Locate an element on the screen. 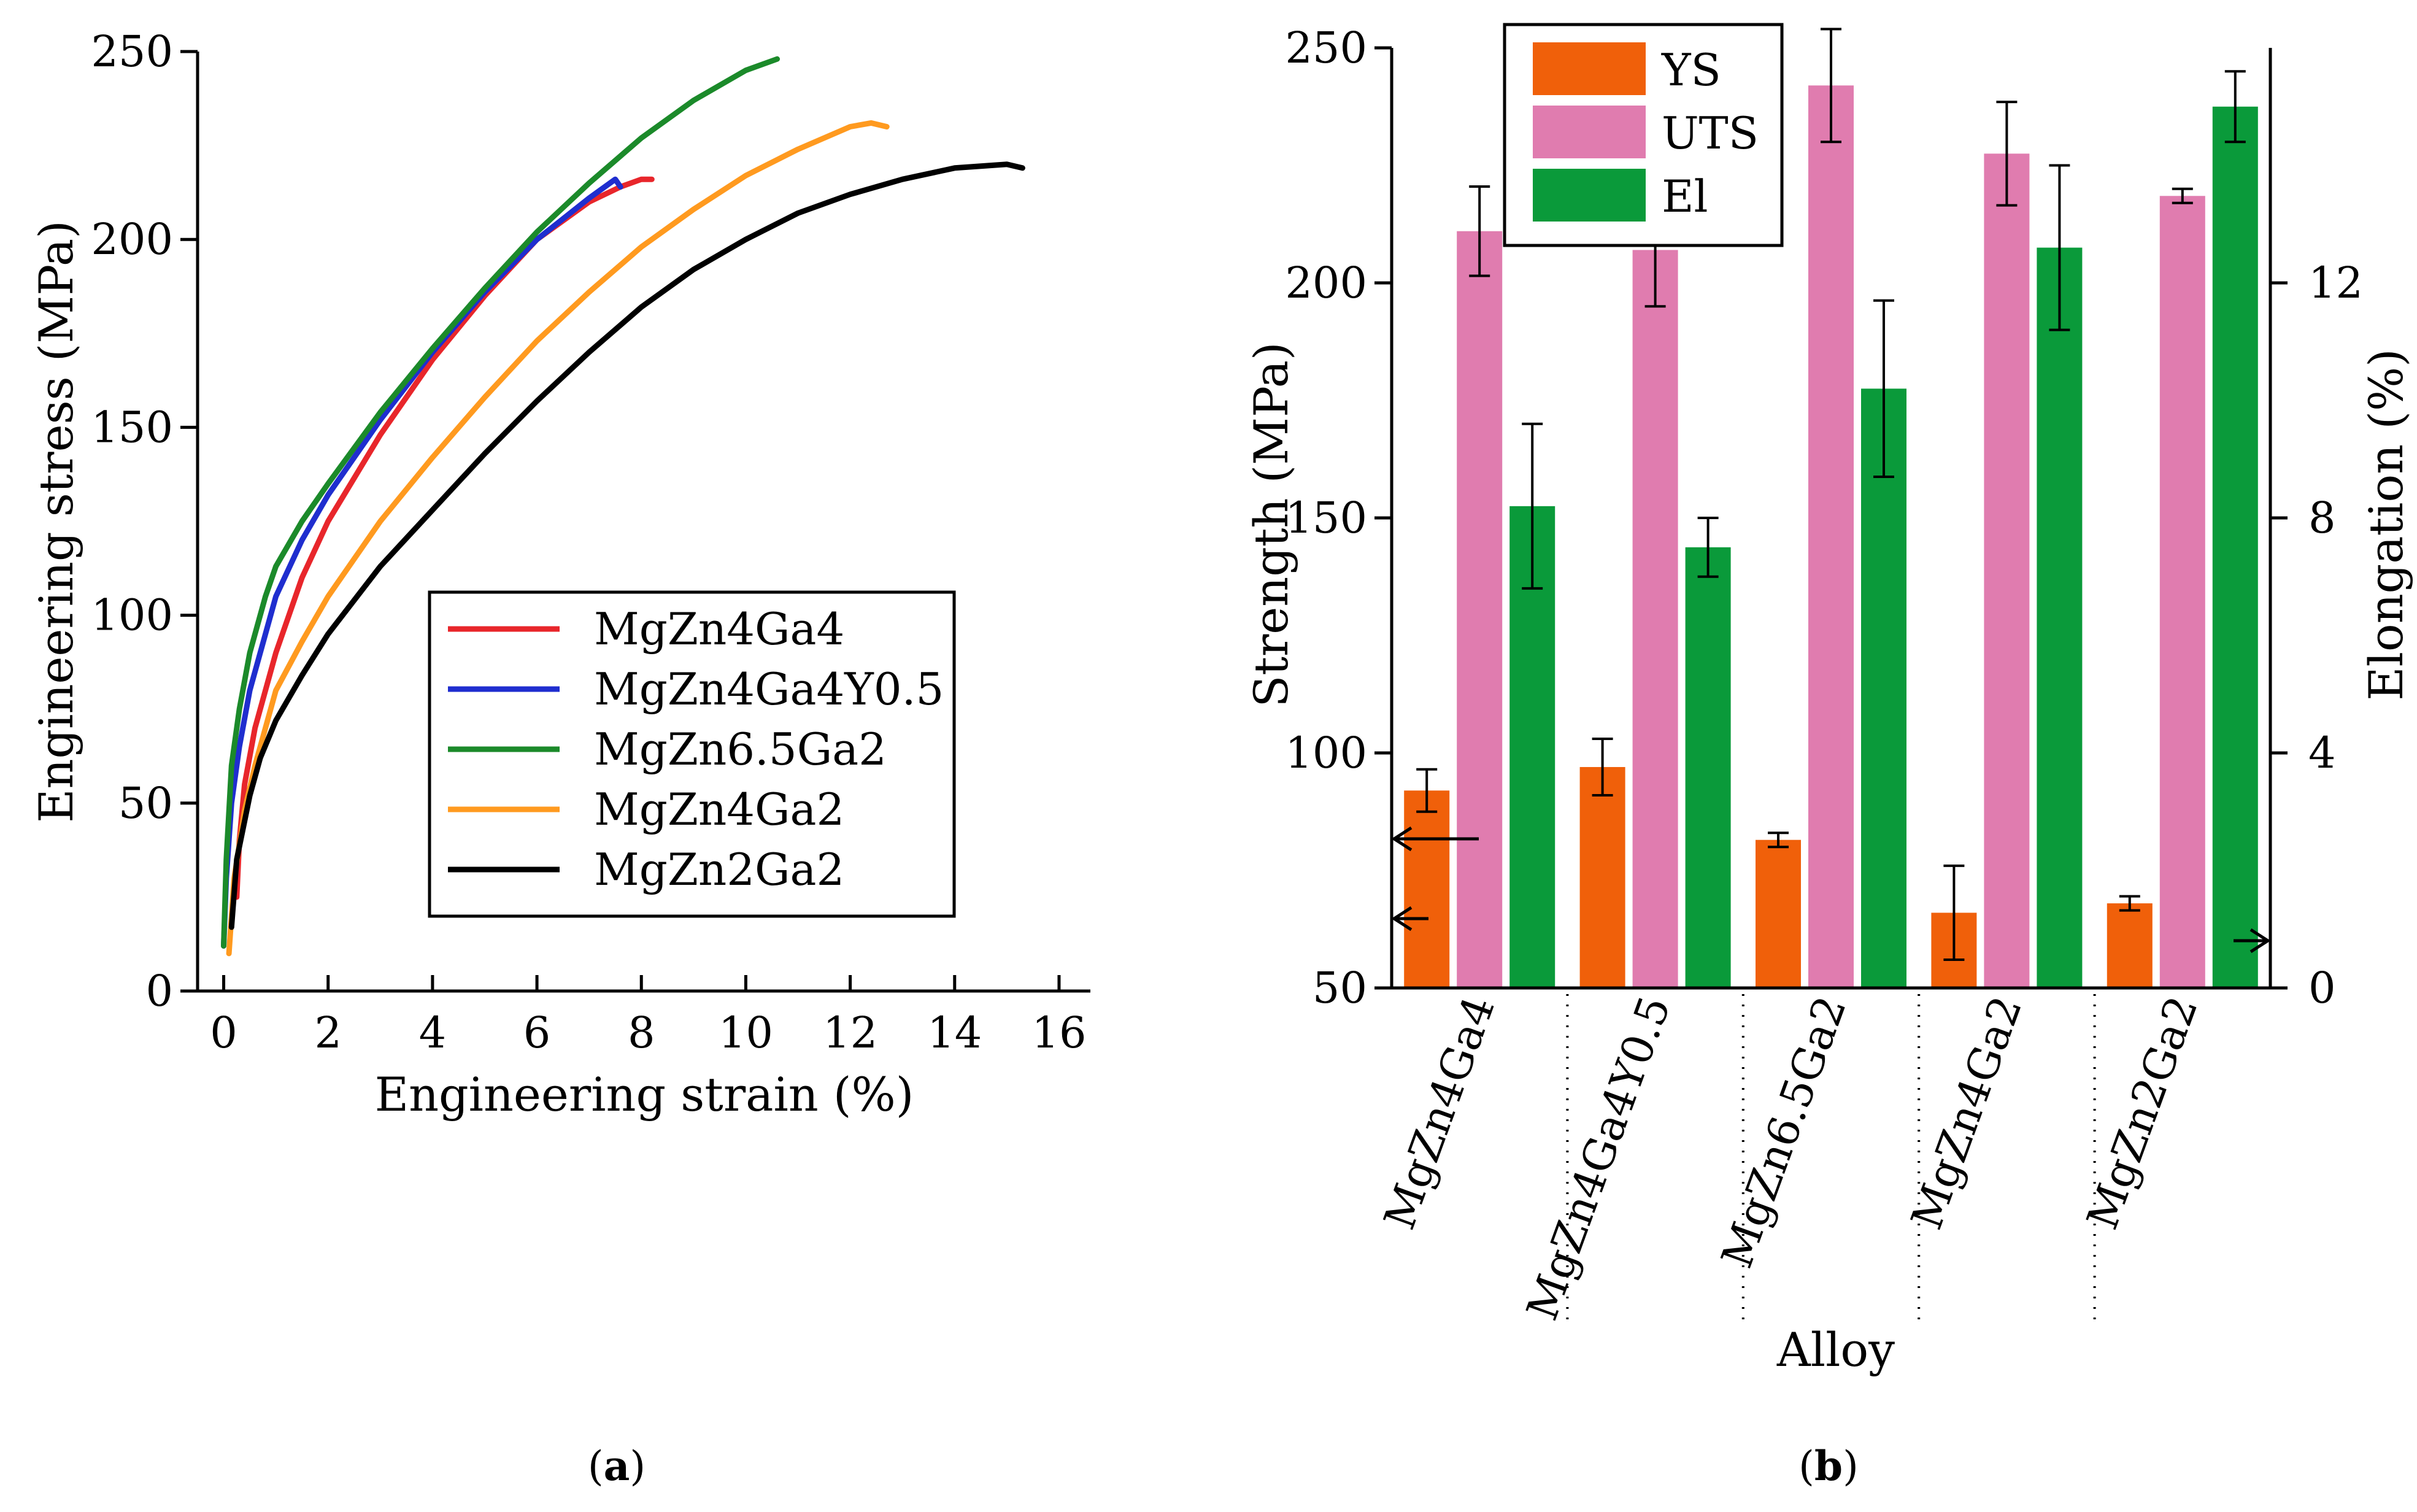  legend-label-mgzn2ga2: MgZn2Ga2 is located at coordinates (719, 869).